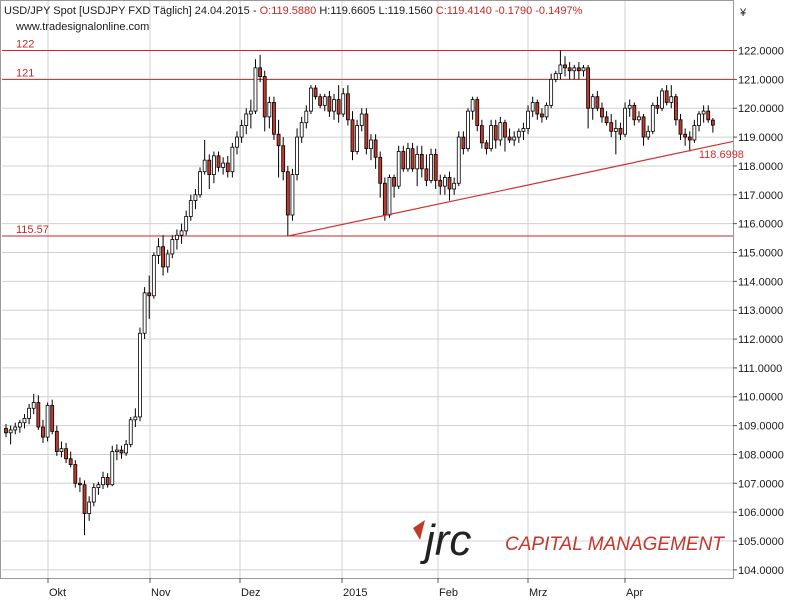  What do you see at coordinates (510, 188) in the screenshot?
I see `trendline` at bounding box center [510, 188].